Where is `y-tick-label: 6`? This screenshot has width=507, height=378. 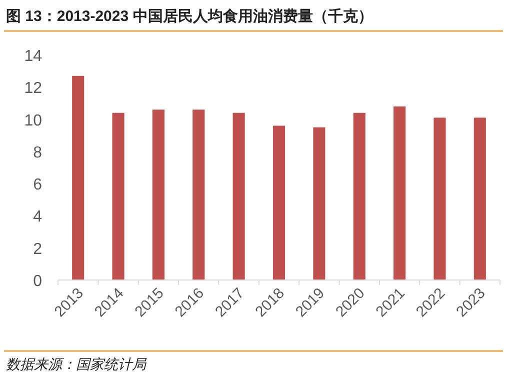 y-tick-label: 6 is located at coordinates (37, 185).